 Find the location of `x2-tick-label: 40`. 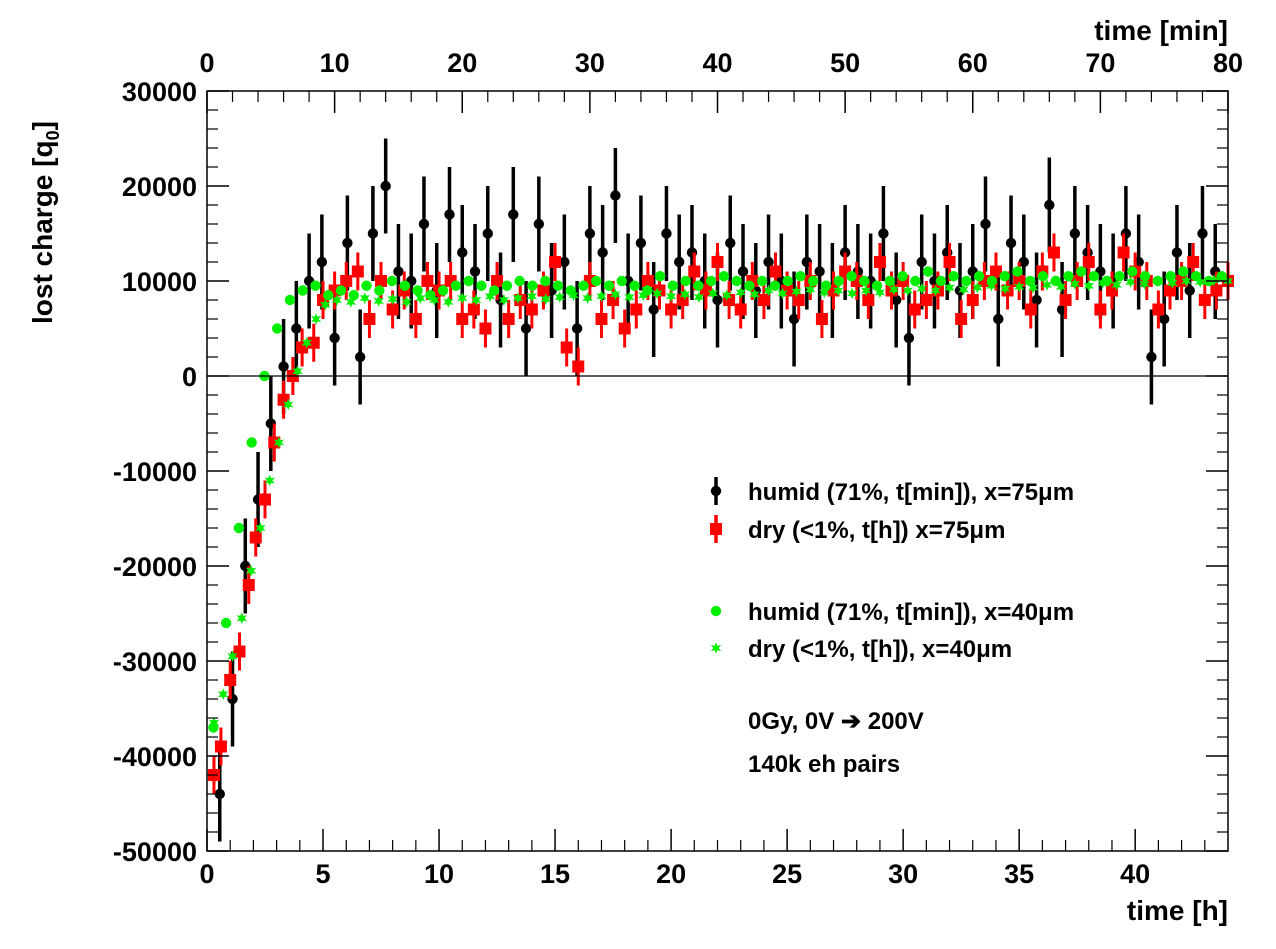

x2-tick-label: 40 is located at coordinates (717, 63).